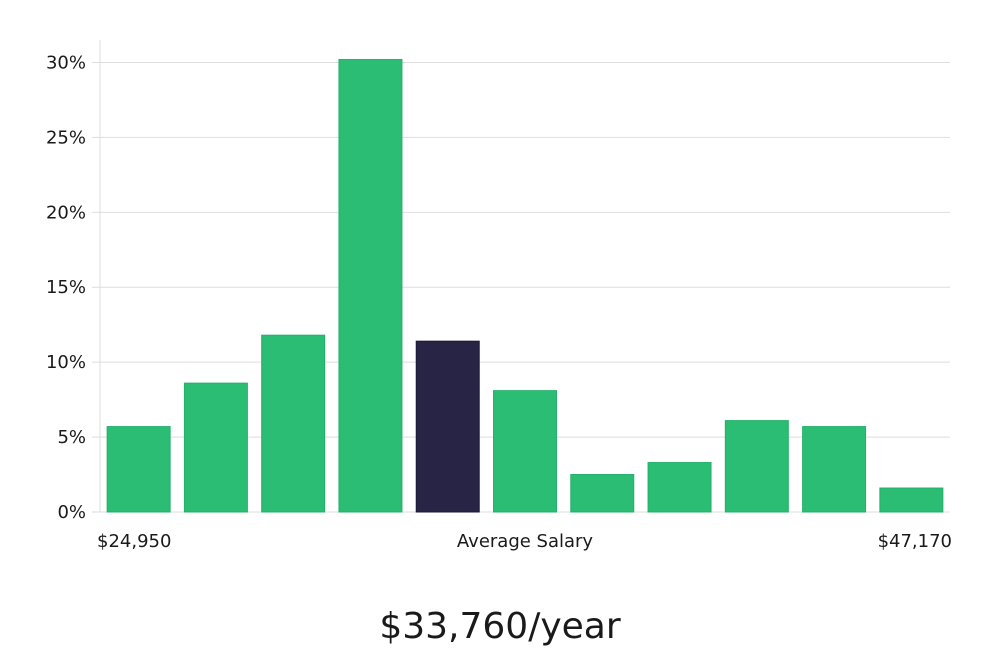 The image size is (1000, 660). I want to click on bar-average, so click(447, 426).